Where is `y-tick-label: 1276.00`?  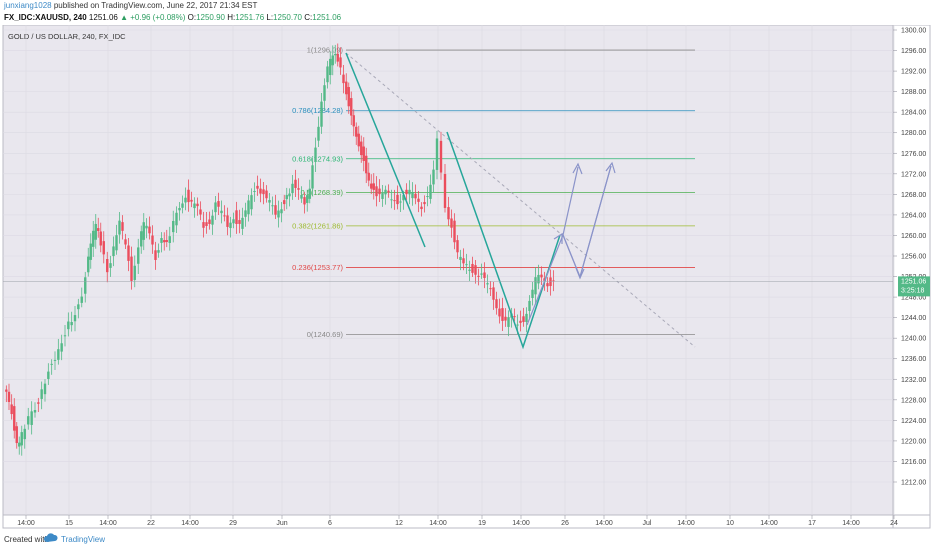 y-tick-label: 1276.00 is located at coordinates (913, 154).